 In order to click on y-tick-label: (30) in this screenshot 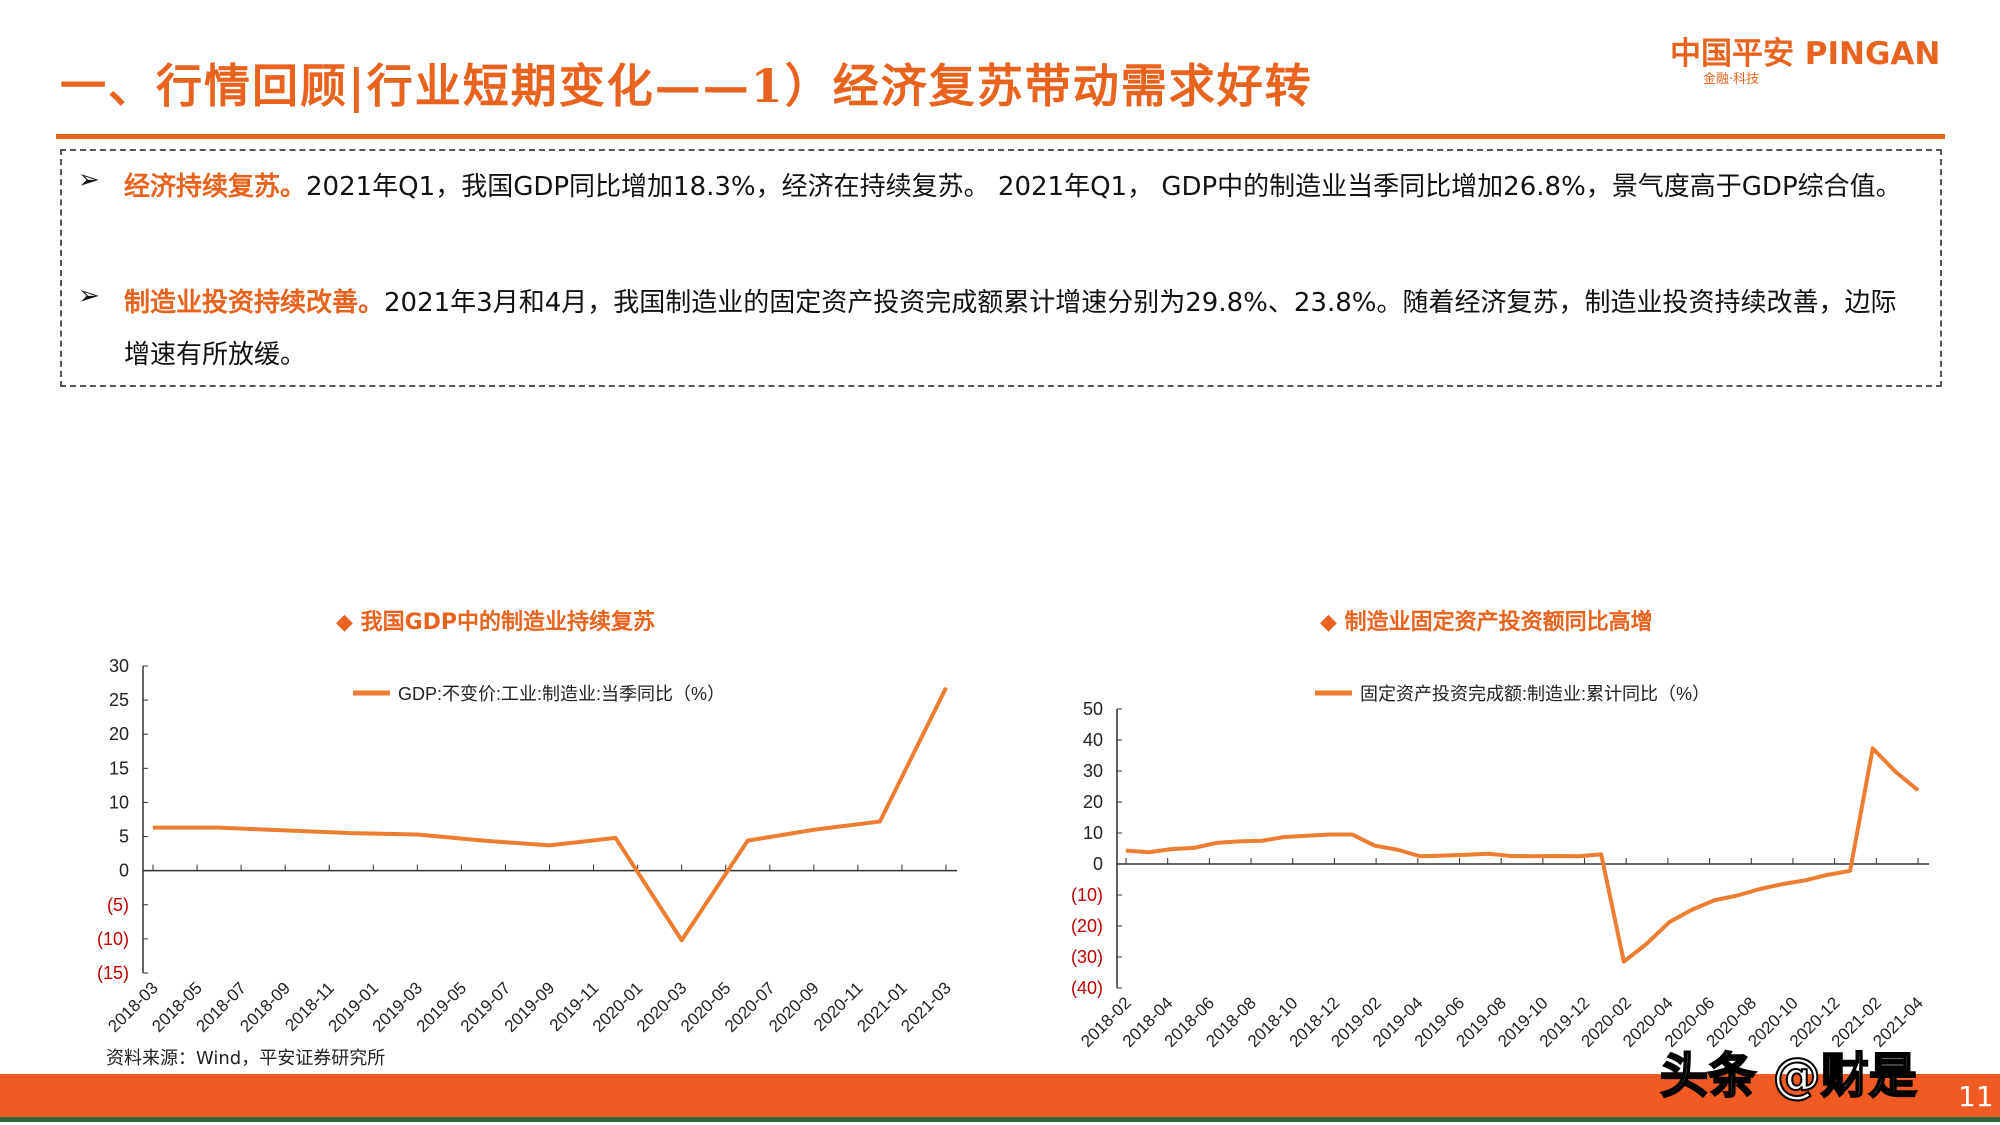, I will do `click(1087, 957)`.